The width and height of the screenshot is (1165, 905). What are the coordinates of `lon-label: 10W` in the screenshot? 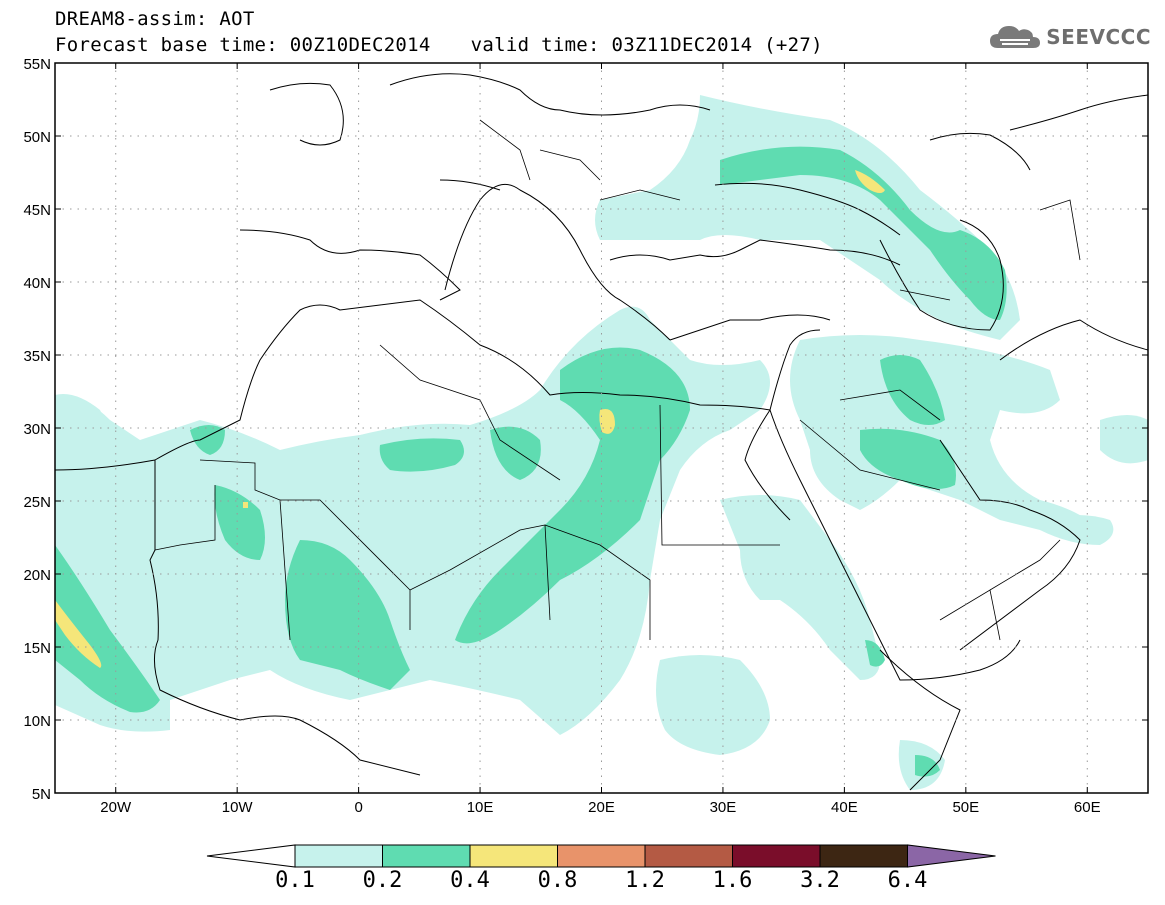 It's located at (238, 807).